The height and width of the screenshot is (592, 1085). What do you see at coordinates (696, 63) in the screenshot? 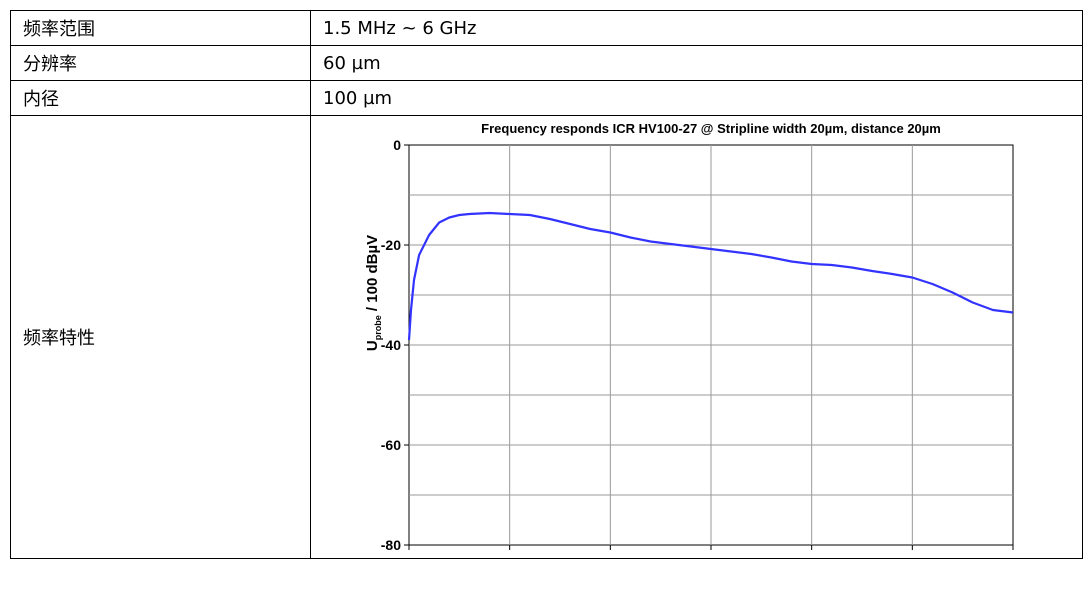
I see `row-value: 60 µm` at bounding box center [696, 63].